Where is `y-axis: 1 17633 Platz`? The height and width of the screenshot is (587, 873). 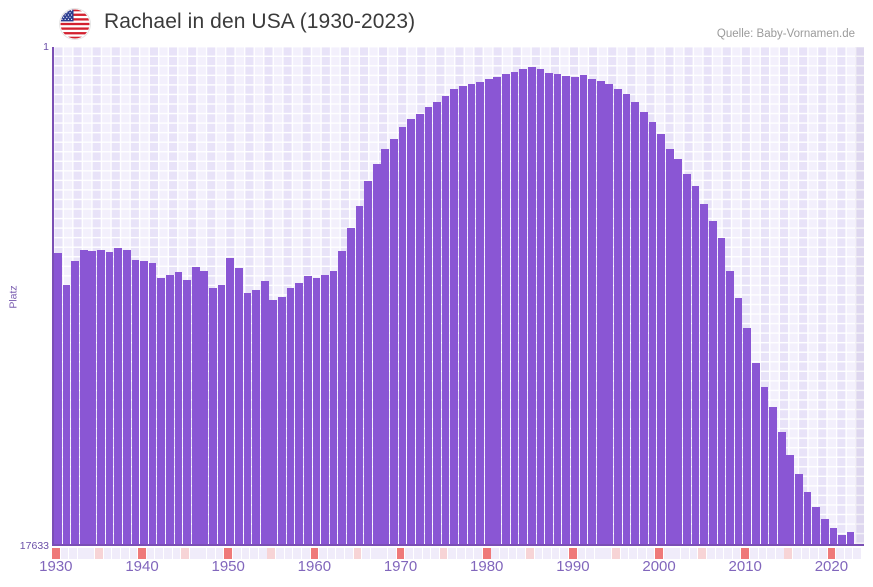
y-axis: 1 17633 Platz is located at coordinates (24, 296).